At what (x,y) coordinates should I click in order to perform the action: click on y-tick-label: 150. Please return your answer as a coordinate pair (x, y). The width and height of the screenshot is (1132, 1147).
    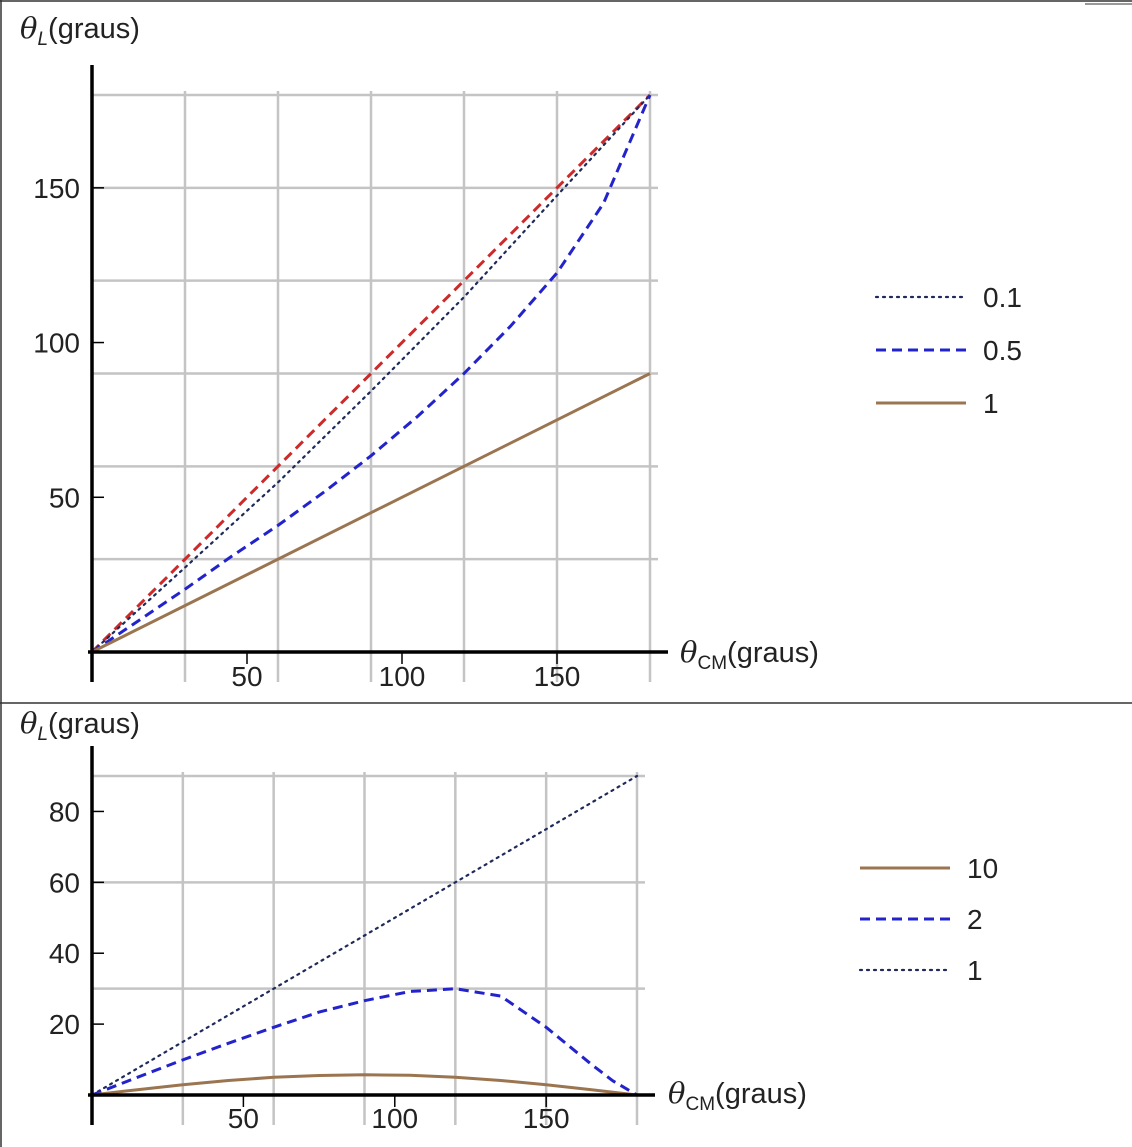
    Looking at the image, I should click on (56, 188).